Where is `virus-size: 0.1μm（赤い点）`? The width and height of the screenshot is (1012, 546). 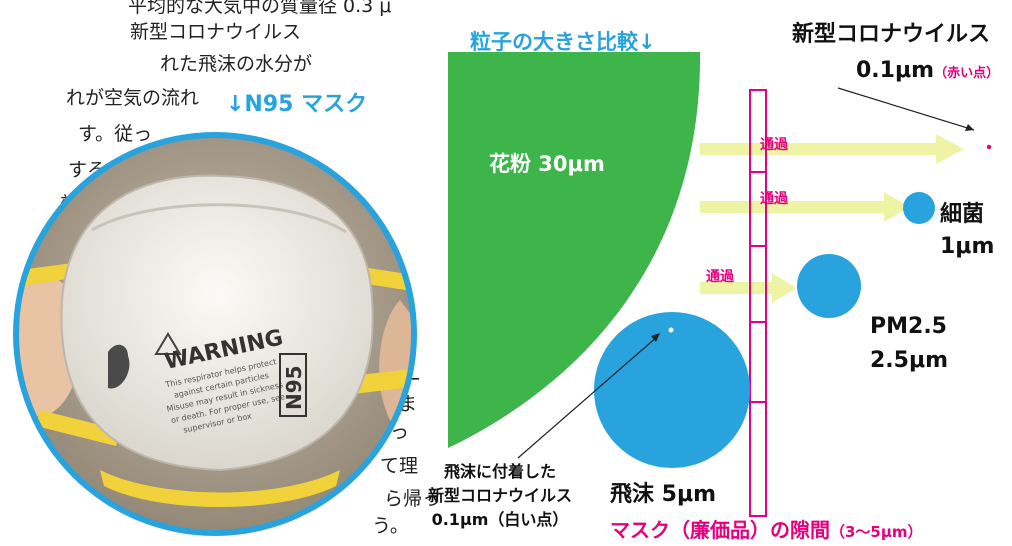 virus-size: 0.1μm（赤い点） is located at coordinates (928, 70).